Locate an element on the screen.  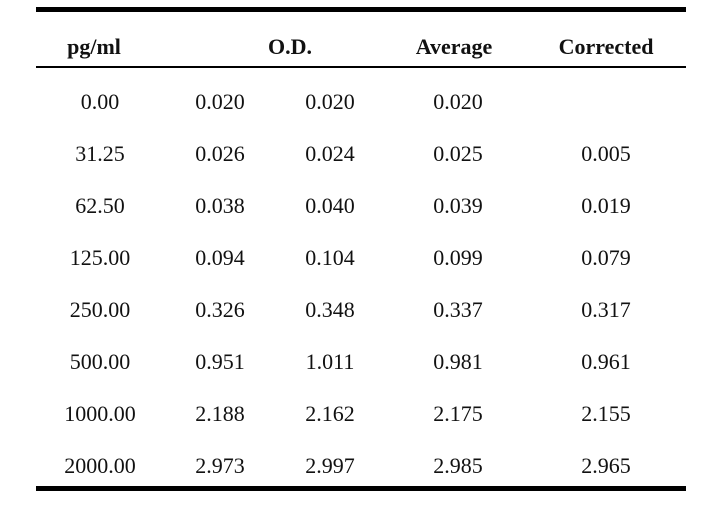
cell-od-2: 2.162 is located at coordinates (330, 413).